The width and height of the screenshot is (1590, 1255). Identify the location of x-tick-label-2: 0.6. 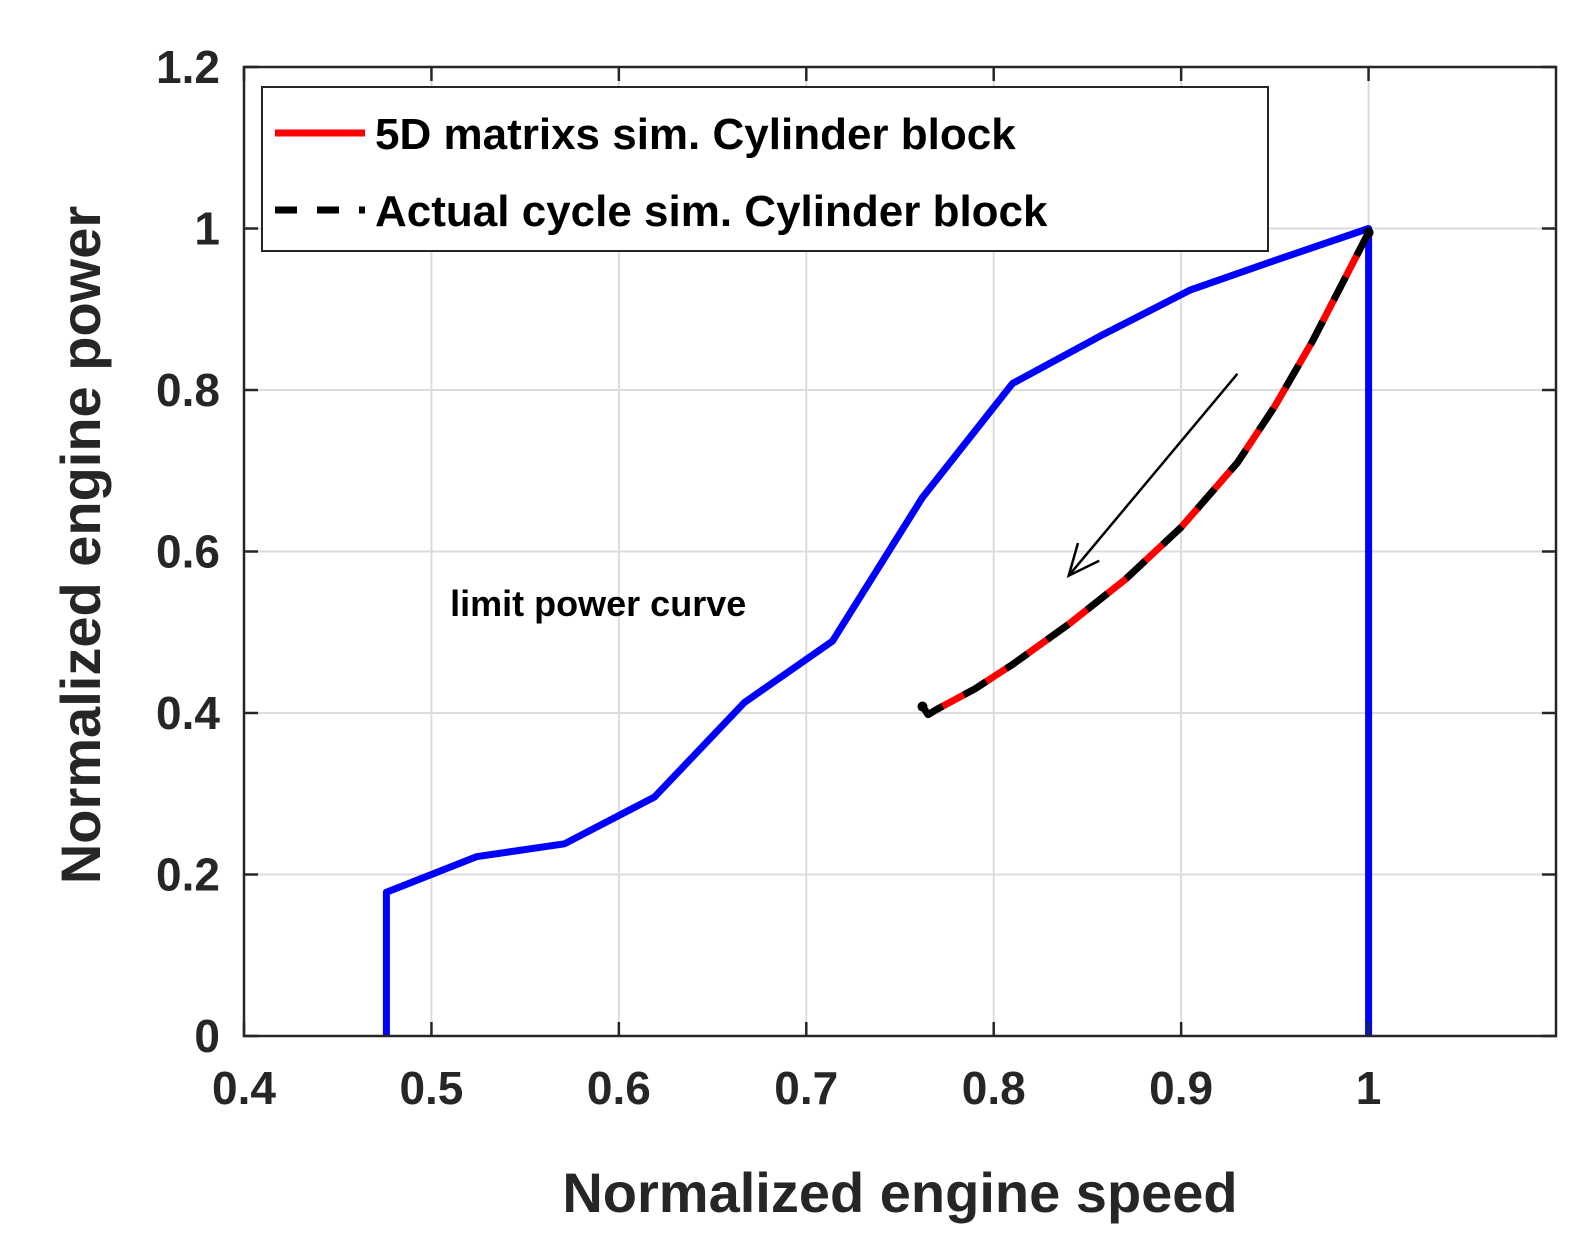
(619, 1088).